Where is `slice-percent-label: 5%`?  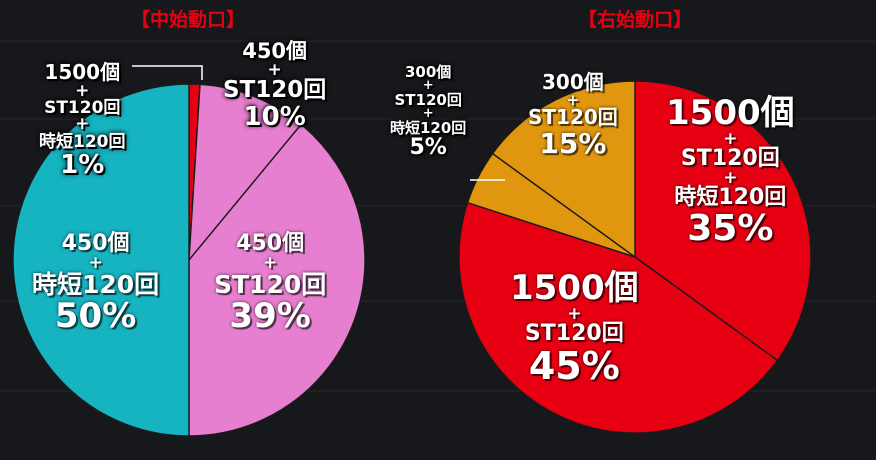
slice-percent-label: 5% is located at coordinates (428, 148).